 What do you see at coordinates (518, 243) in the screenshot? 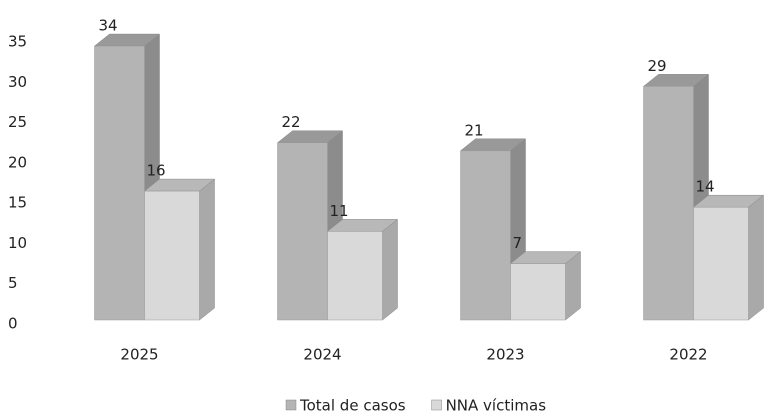
I see `value-label: 7` at bounding box center [518, 243].